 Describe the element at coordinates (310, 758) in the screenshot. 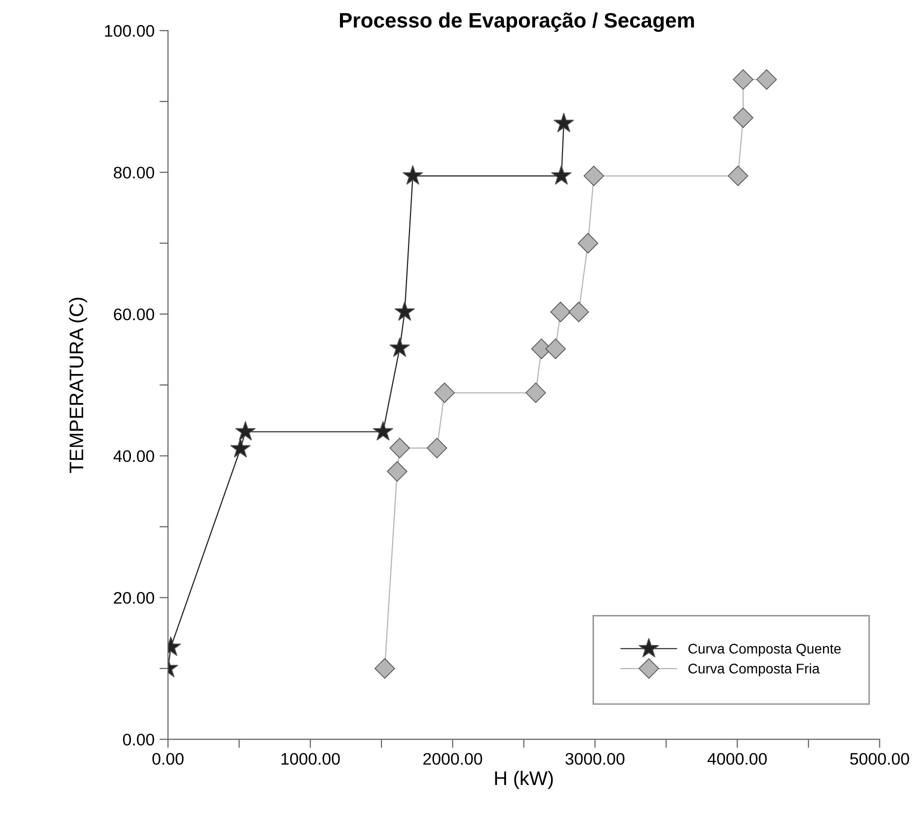

I see `x-tick-label: 1000.00` at that location.